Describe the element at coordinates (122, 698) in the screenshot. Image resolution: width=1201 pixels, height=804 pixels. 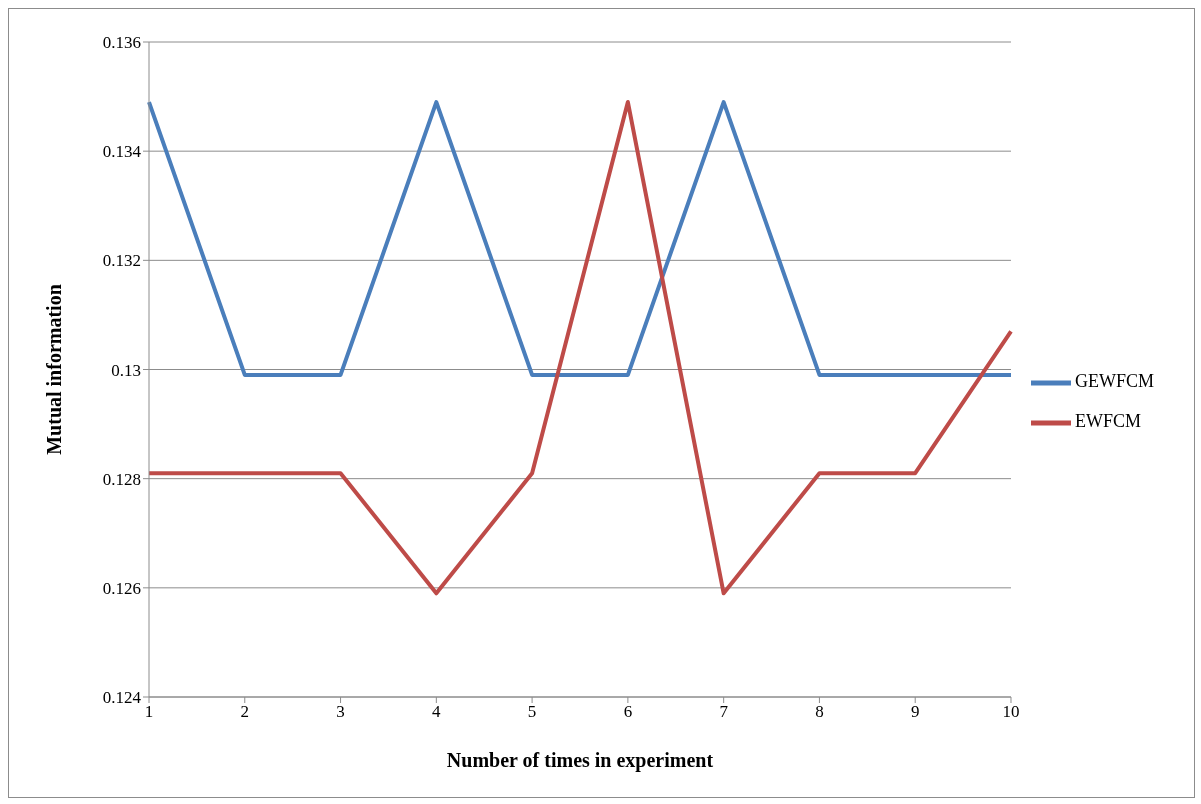
I see `y-tick-label: 0.124` at that location.